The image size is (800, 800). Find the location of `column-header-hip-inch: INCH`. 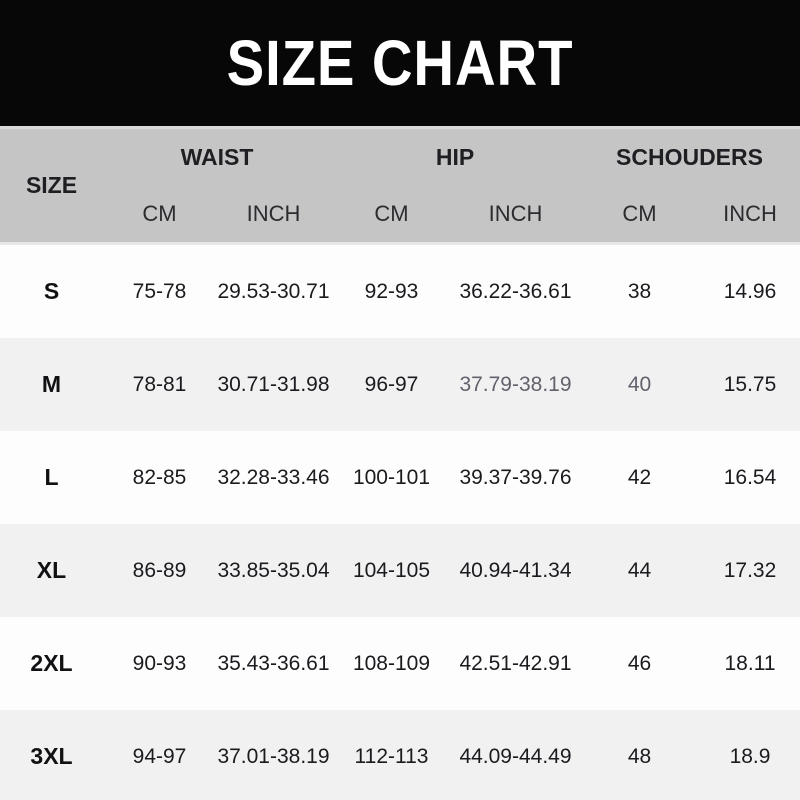

column-header-hip-inch: INCH is located at coordinates (515, 214).